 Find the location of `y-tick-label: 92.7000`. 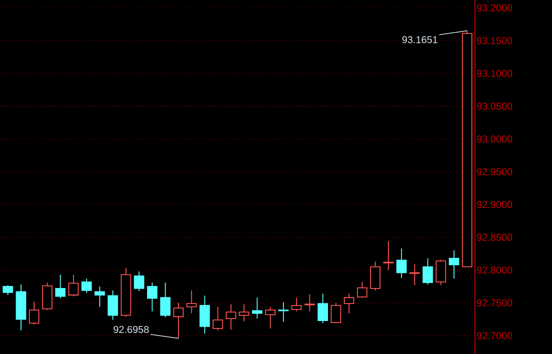

y-tick-label: 92.7000 is located at coordinates (494, 336).